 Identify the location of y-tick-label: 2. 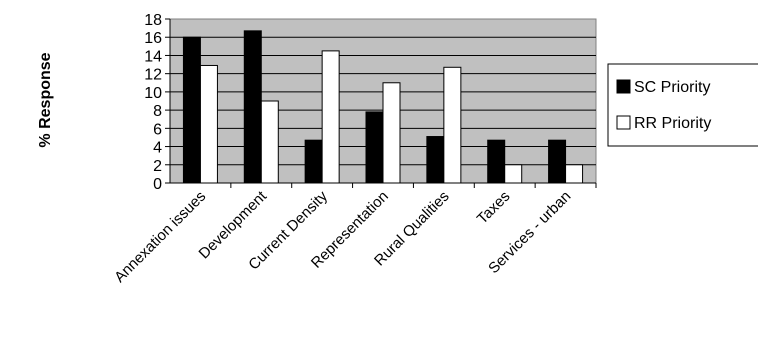
(157, 166).